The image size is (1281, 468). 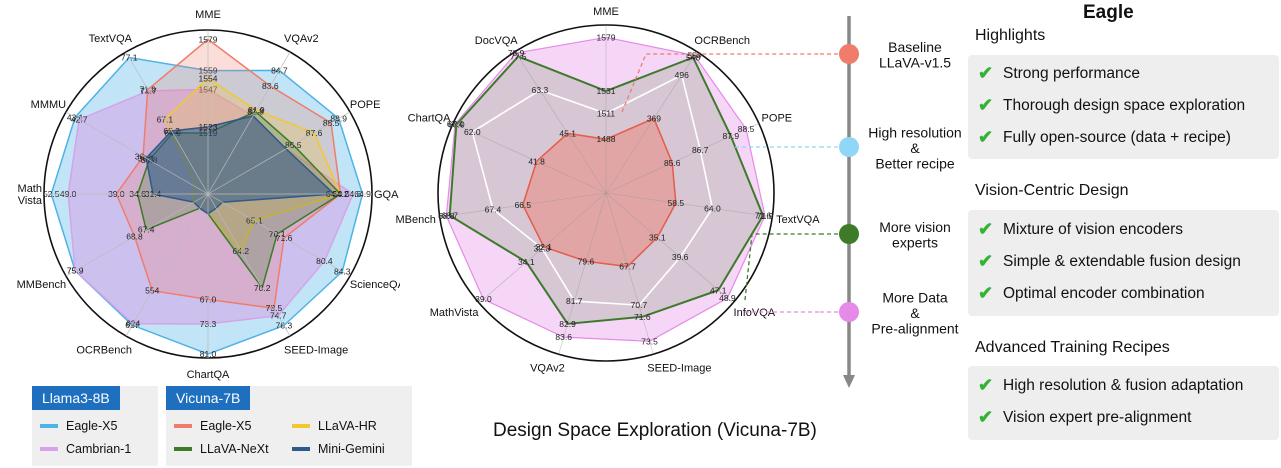 I want to click on data-label-stage4-docvqa: 78.9, so click(x=516, y=53).